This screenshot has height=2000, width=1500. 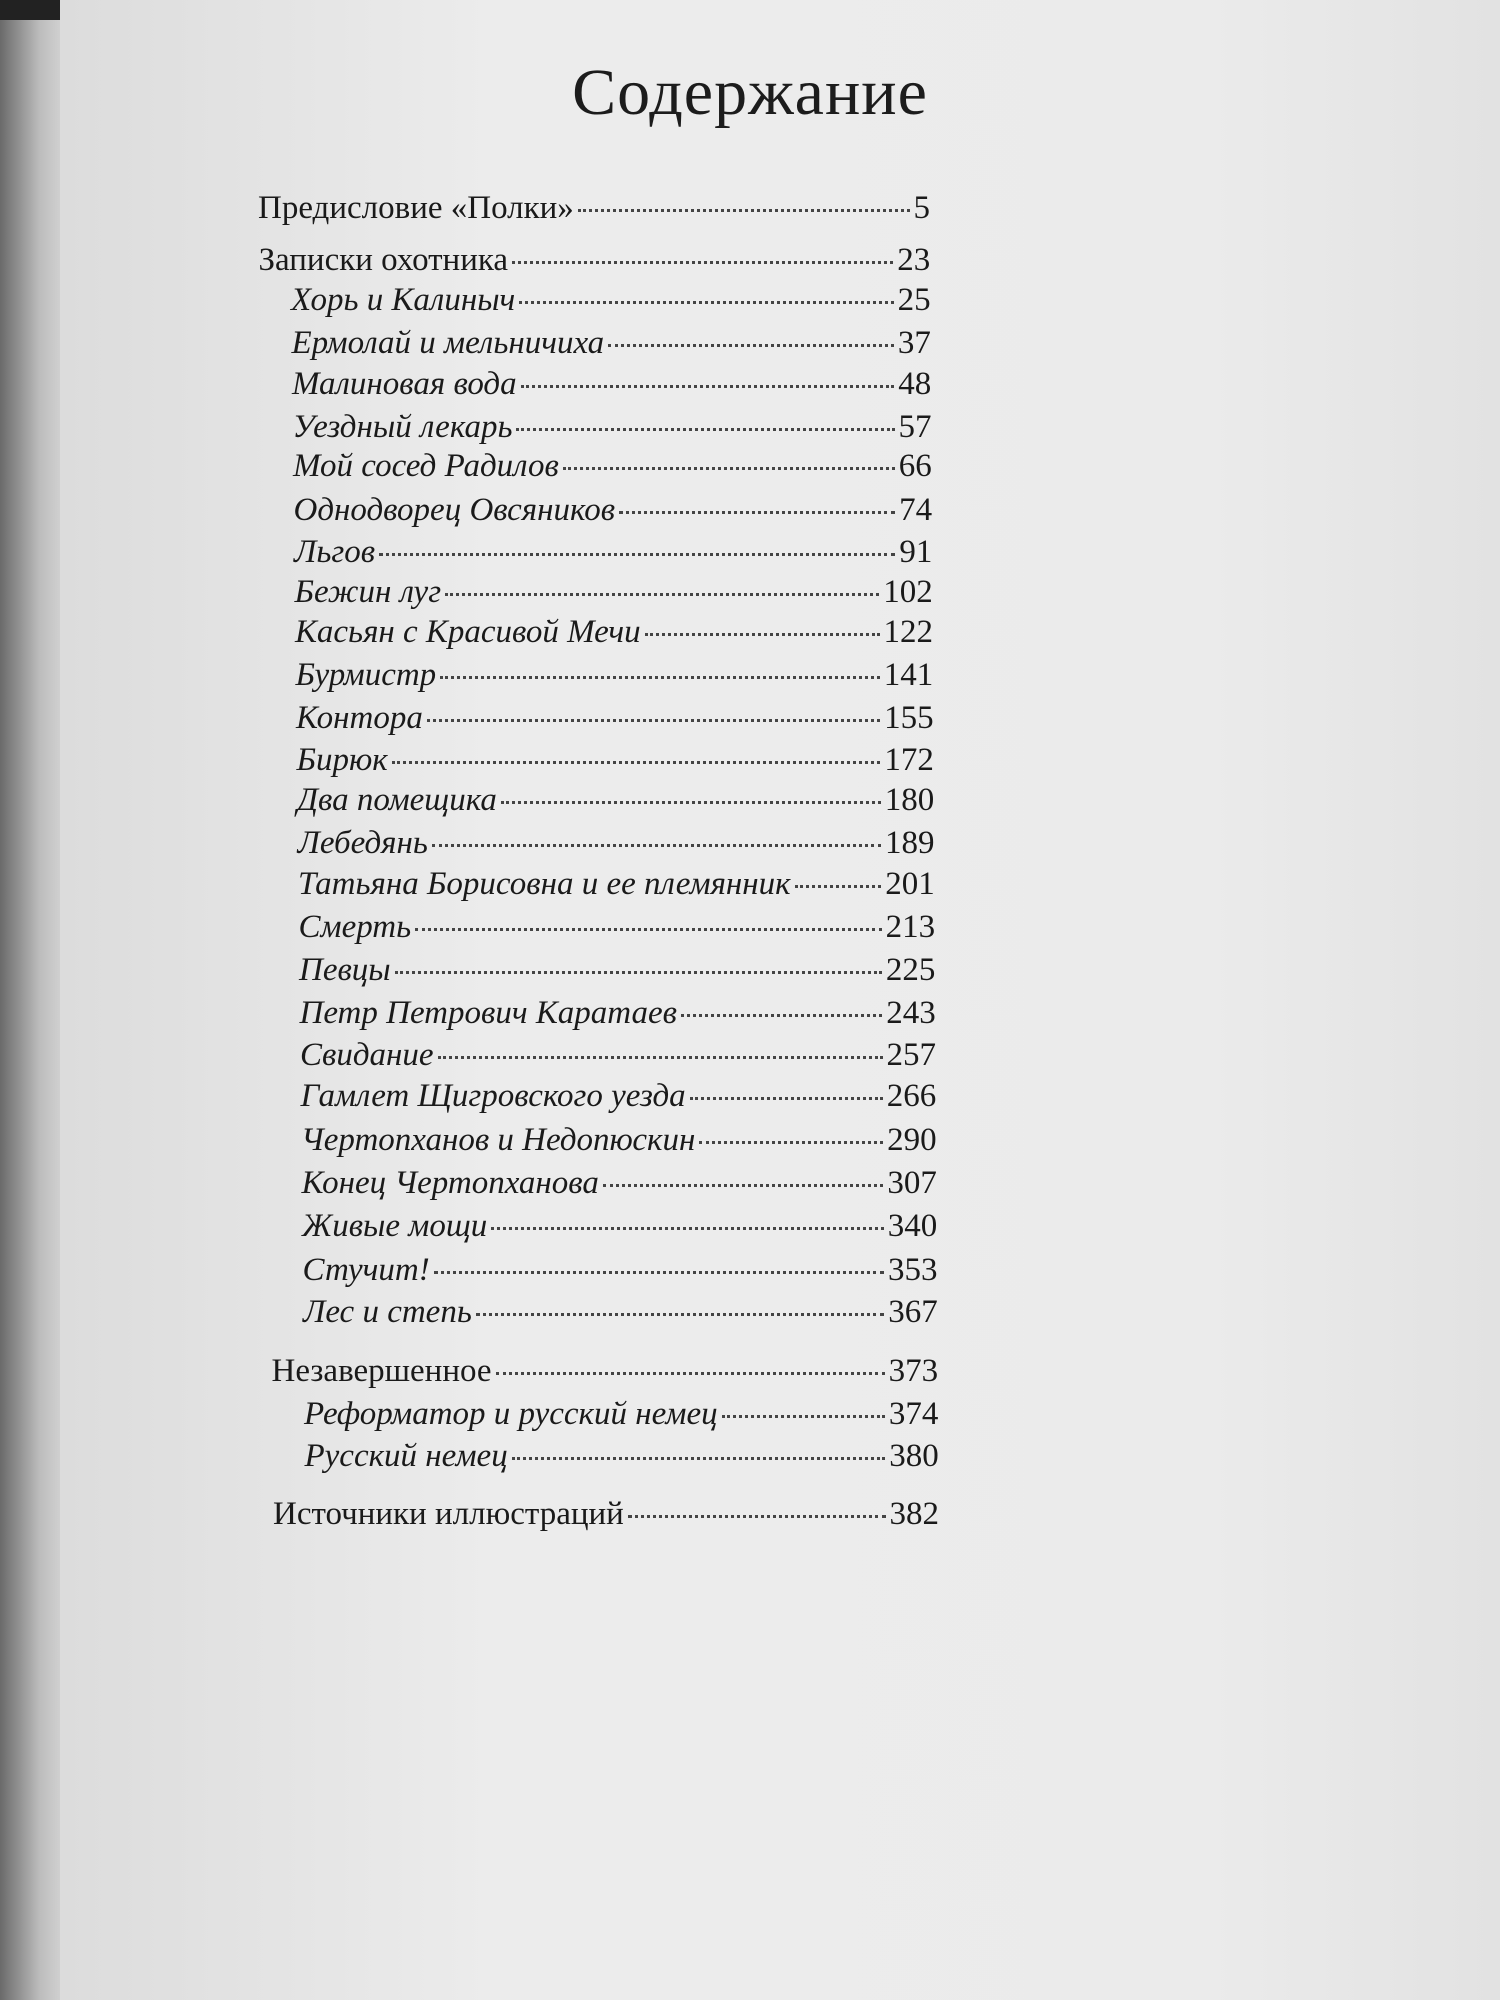 What do you see at coordinates (915, 384) in the screenshot?
I see `toc-entry-page: 48` at bounding box center [915, 384].